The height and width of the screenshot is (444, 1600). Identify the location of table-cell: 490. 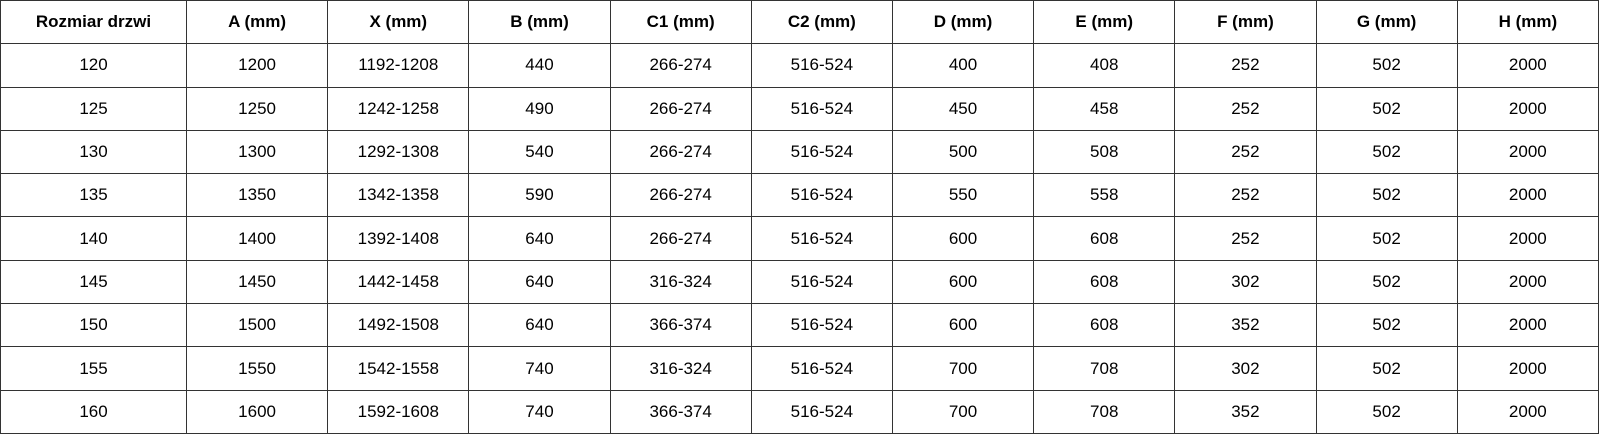
(539, 108).